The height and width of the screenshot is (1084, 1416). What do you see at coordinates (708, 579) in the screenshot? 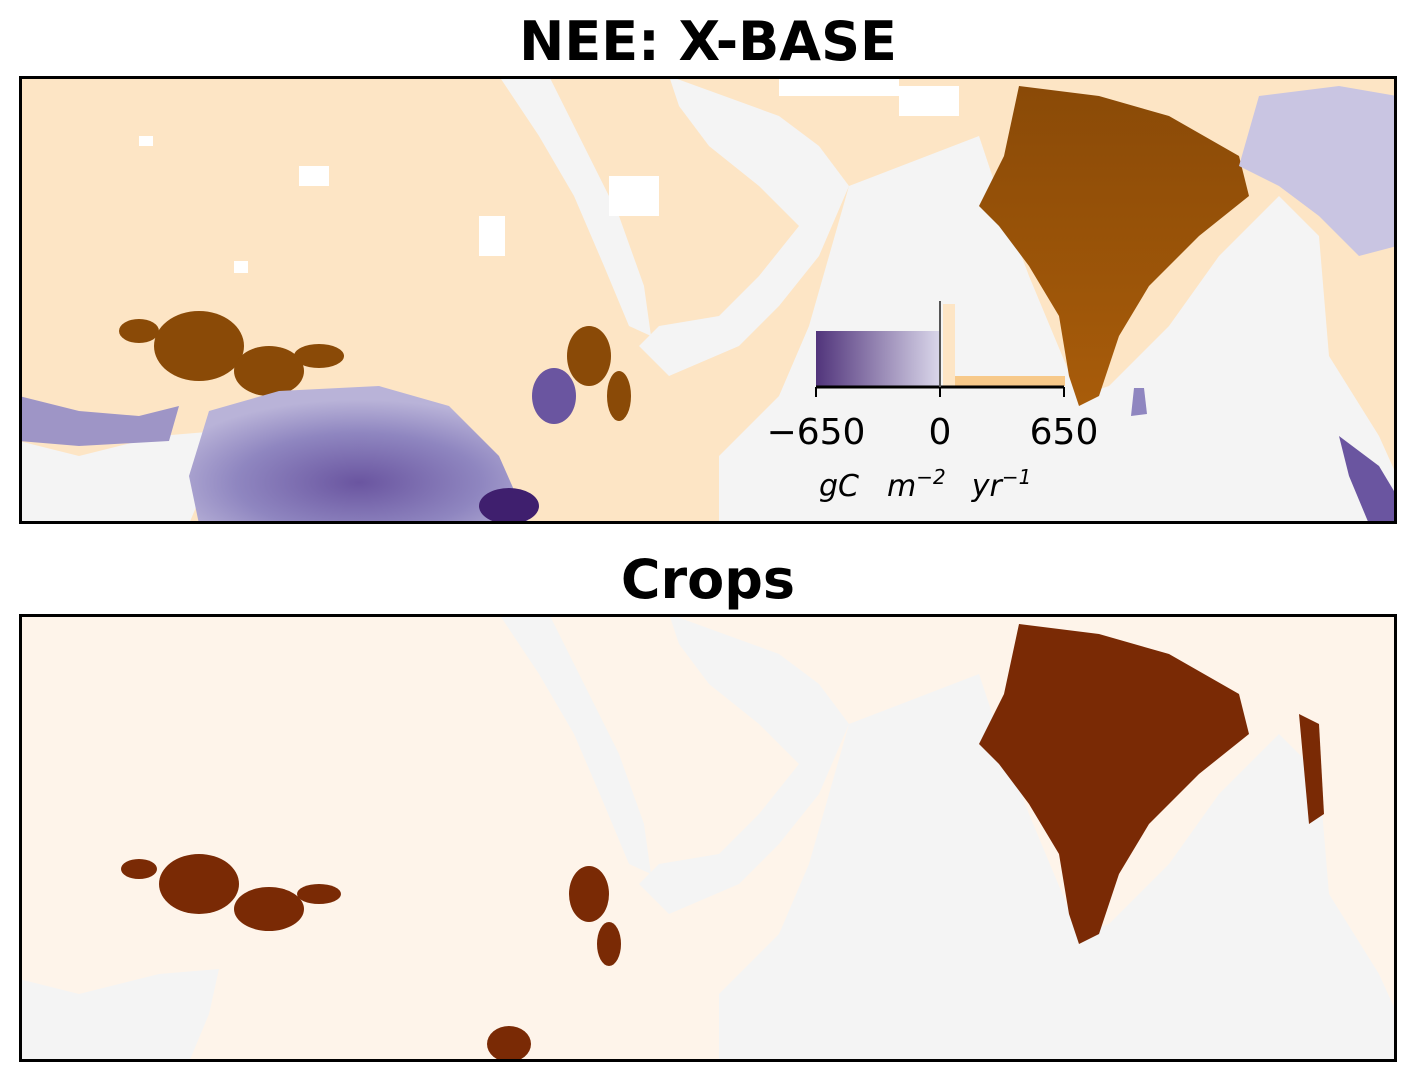
I see `panel-title-crops: Crops` at bounding box center [708, 579].